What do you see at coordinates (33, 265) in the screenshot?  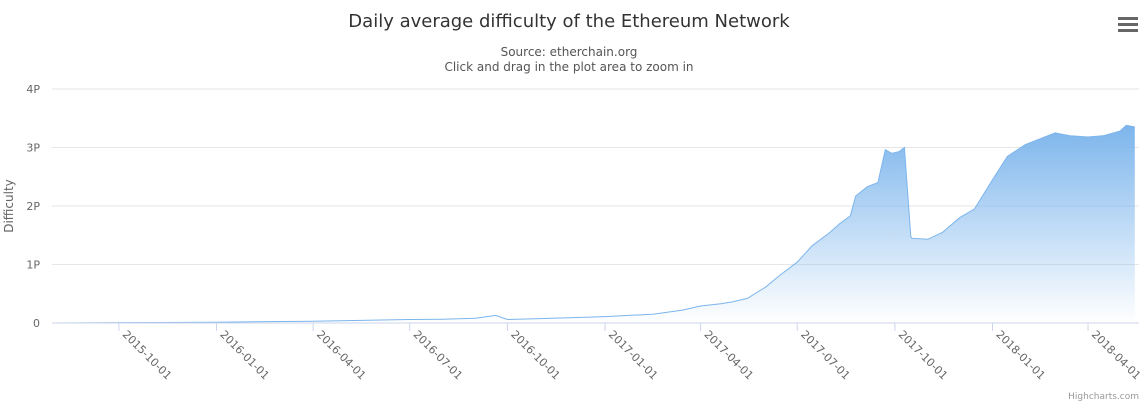 I see `y-tick-label: 1P` at bounding box center [33, 265].